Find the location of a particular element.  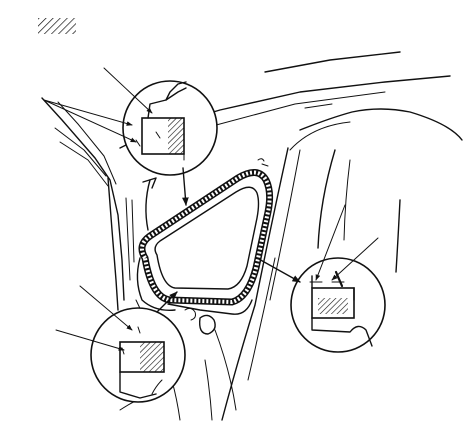

hatch-legend-icon is located at coordinates (57, 26).